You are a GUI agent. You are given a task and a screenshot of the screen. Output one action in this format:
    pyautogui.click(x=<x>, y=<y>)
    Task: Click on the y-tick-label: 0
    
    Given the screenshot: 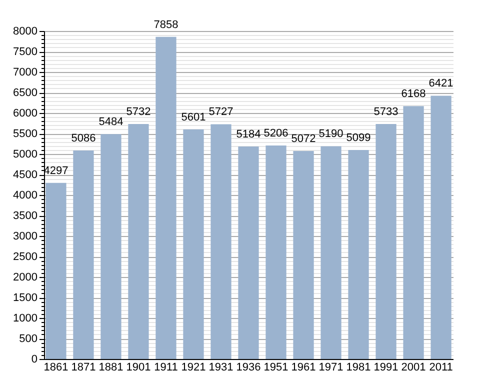 What is the action you would take?
    pyautogui.click(x=34, y=360)
    